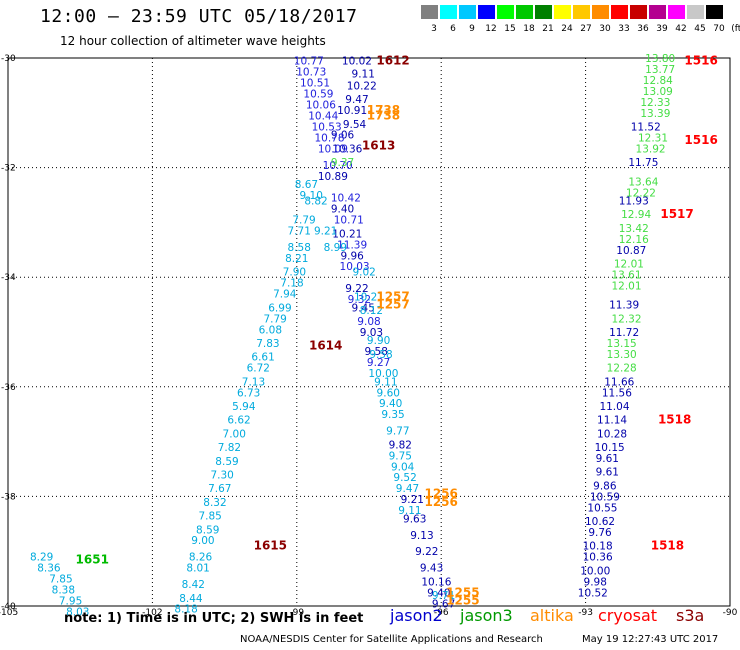 The height and width of the screenshot is (650, 740). Describe the element at coordinates (270, 330) in the screenshot. I see `data-label-c6-descending: 6.08` at that location.